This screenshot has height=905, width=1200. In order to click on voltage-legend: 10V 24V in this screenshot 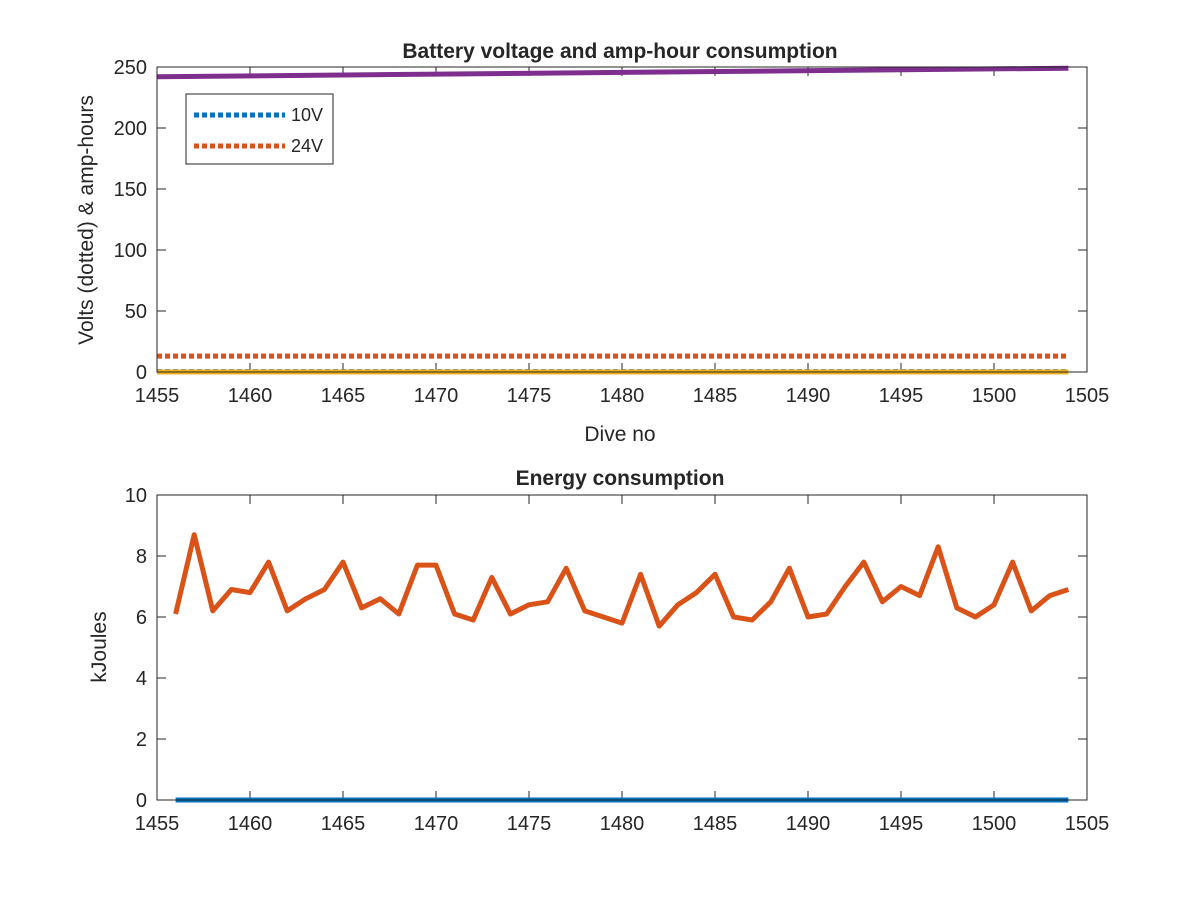, I will do `click(259, 129)`.